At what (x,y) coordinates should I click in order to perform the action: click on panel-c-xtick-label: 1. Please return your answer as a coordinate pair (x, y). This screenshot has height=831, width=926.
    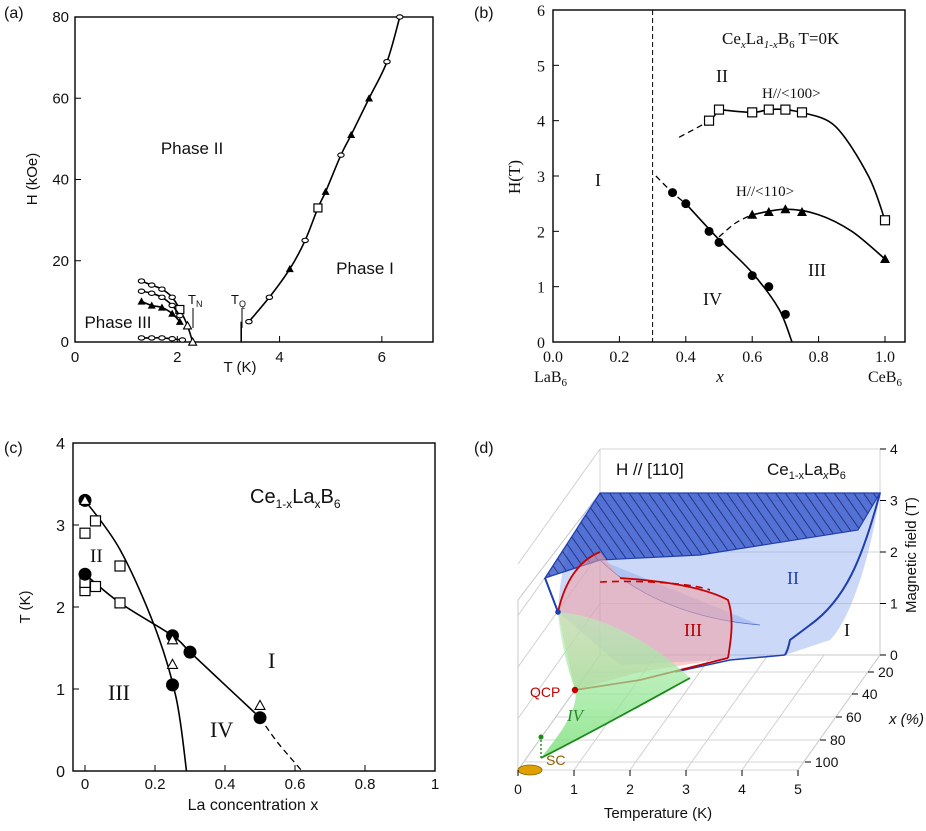
    Looking at the image, I should click on (435, 784).